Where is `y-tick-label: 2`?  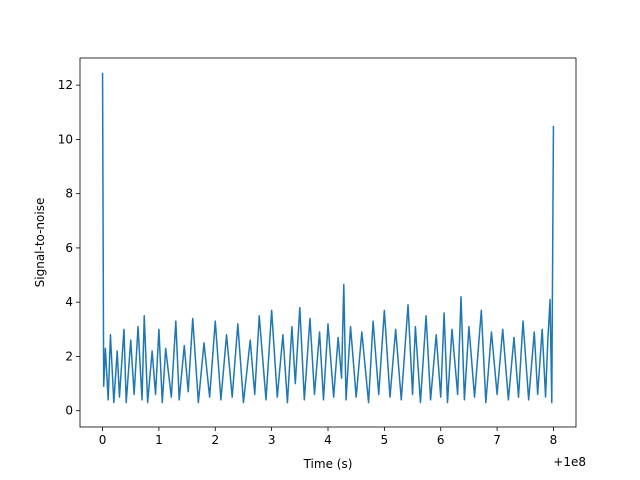
y-tick-label: 2 is located at coordinates (69, 356).